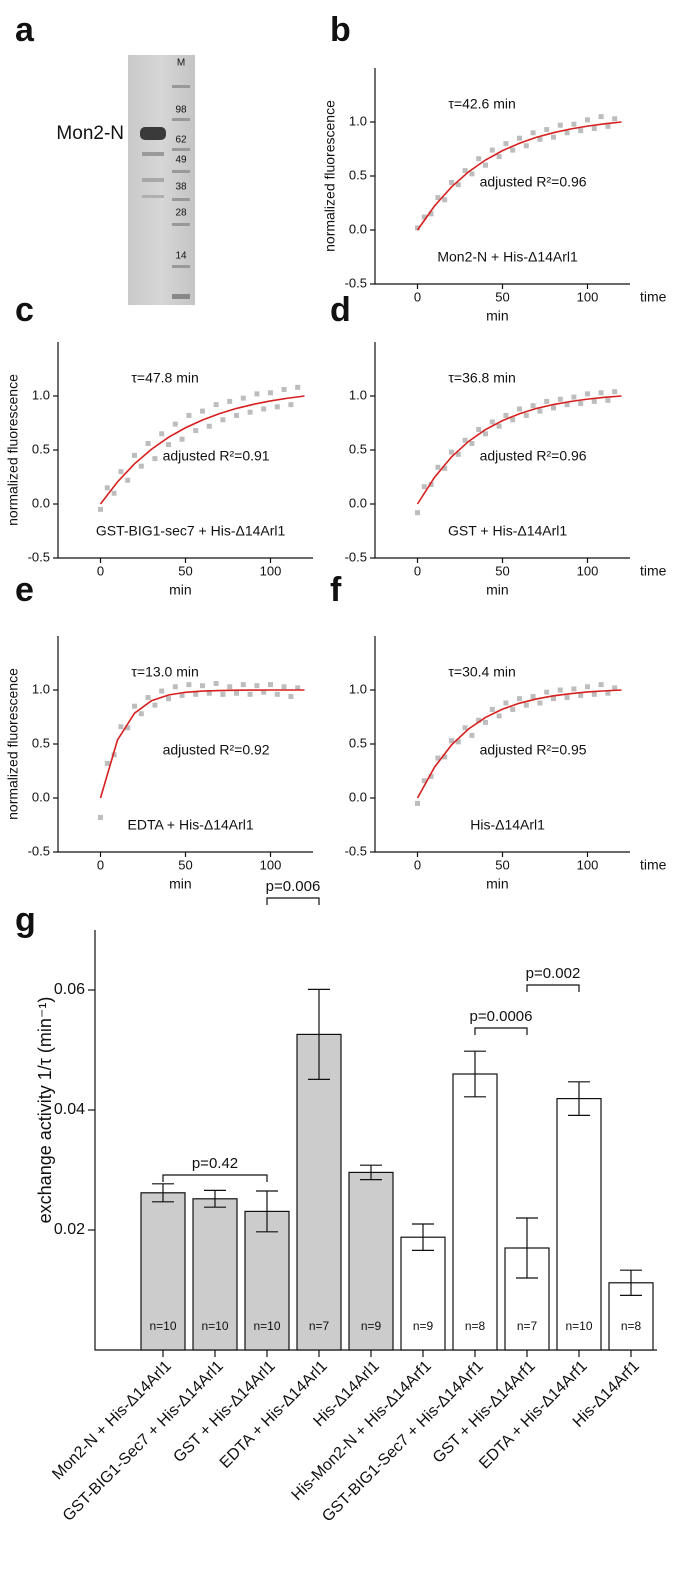 This screenshot has width=685, height=1569. Describe the element at coordinates (13, 450) in the screenshot. I see `y-axis-label: normalized fluorescence` at that location.